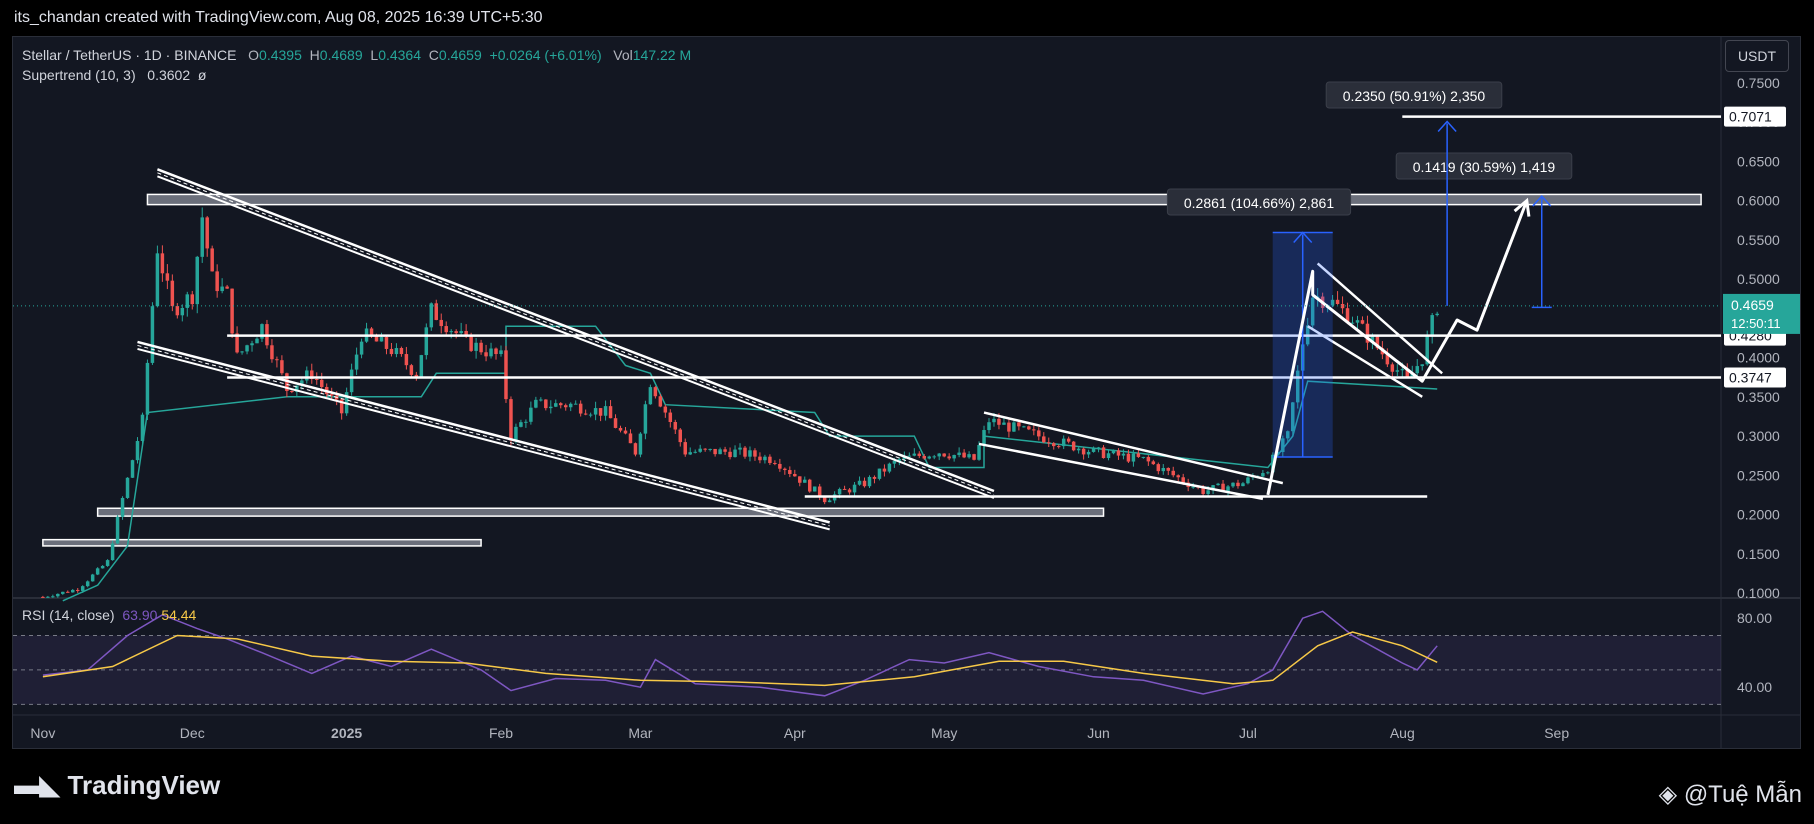 The height and width of the screenshot is (824, 1814). I want to click on time-tick-label: Nov, so click(42, 733).